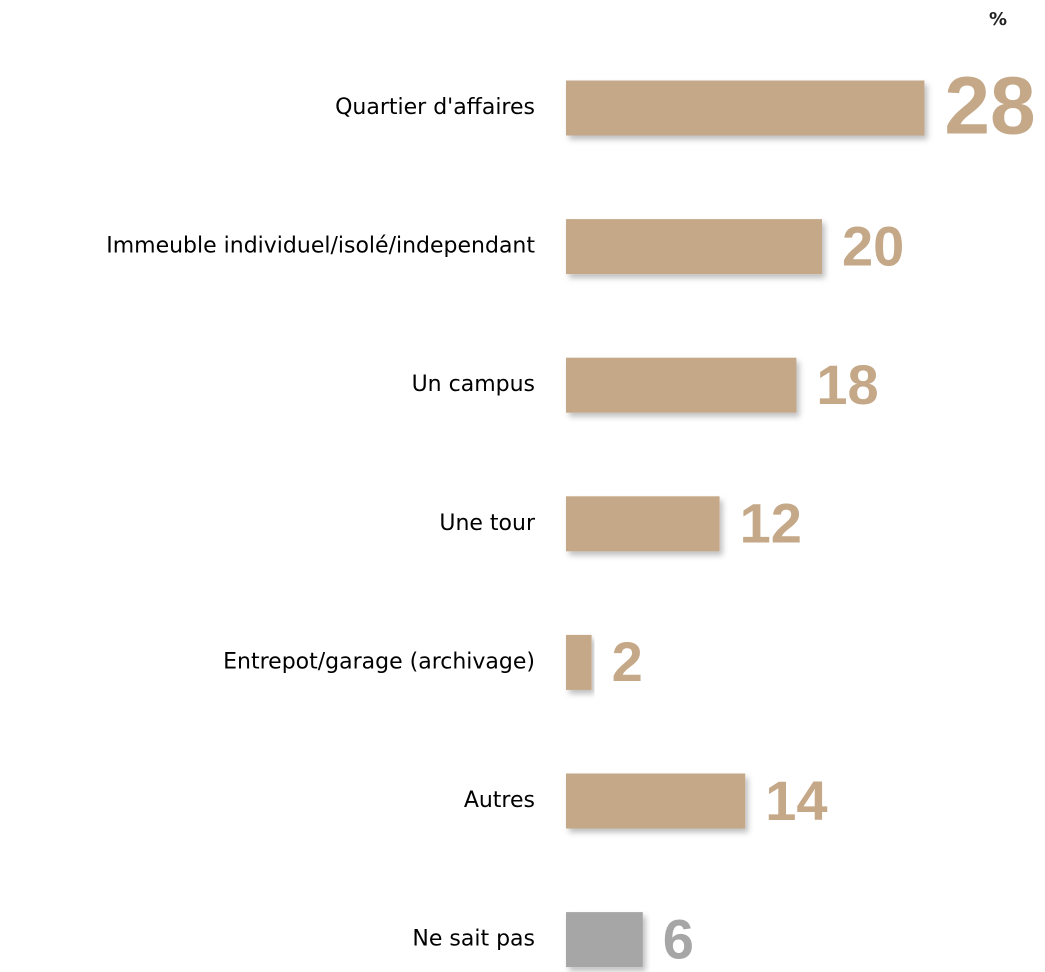 This screenshot has height=972, width=1045. I want to click on category-label: Un campus, so click(473, 384).